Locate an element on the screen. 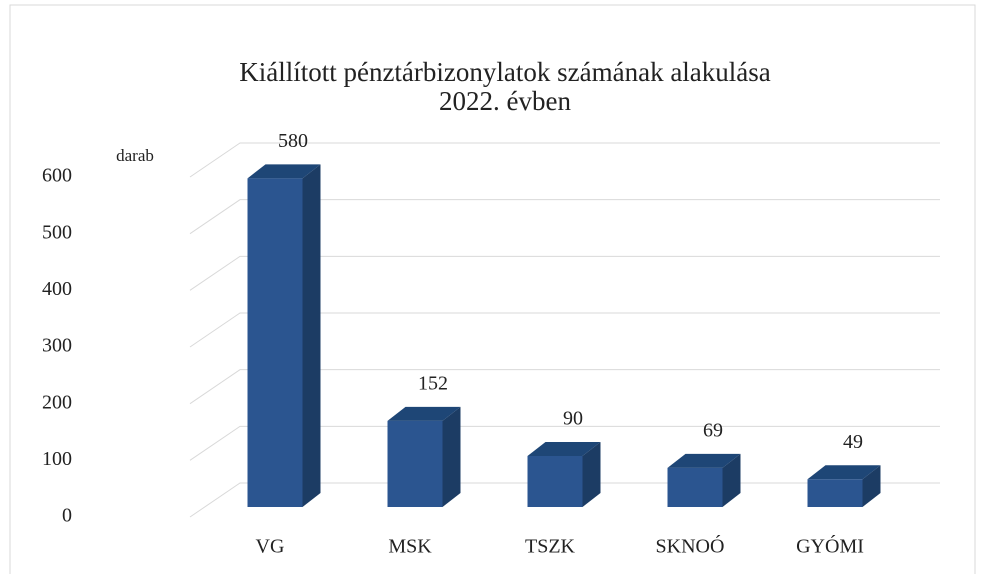 The image size is (981, 574). y-tick-label: 200 is located at coordinates (57, 402).